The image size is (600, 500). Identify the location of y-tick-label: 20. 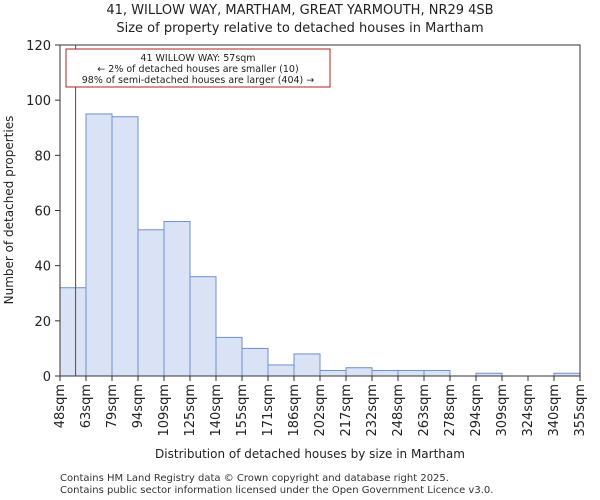
(42, 322).